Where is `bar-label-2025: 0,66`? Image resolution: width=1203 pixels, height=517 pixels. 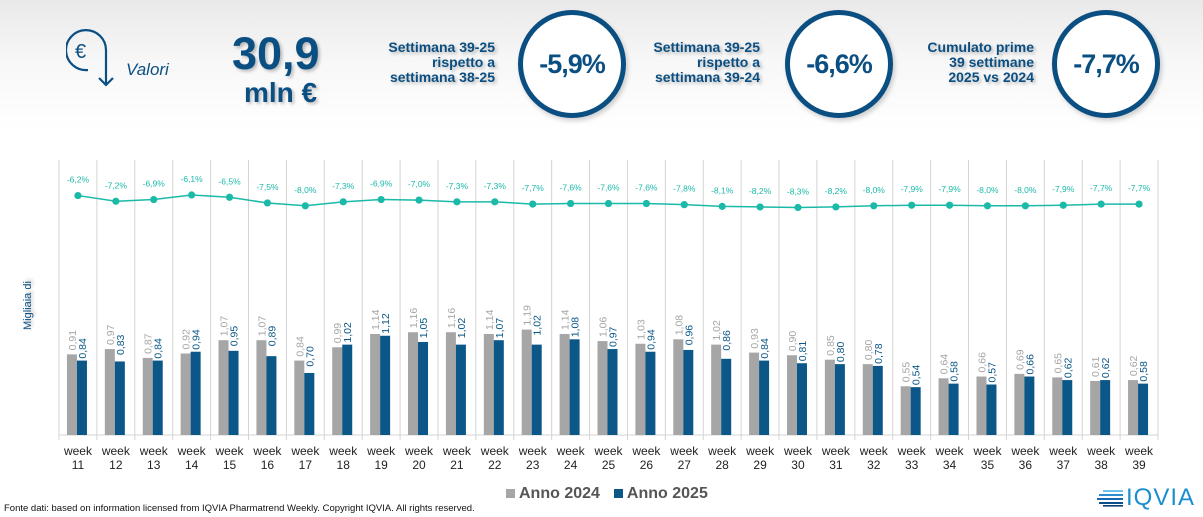
bar-label-2025: 0,66 is located at coordinates (1030, 364).